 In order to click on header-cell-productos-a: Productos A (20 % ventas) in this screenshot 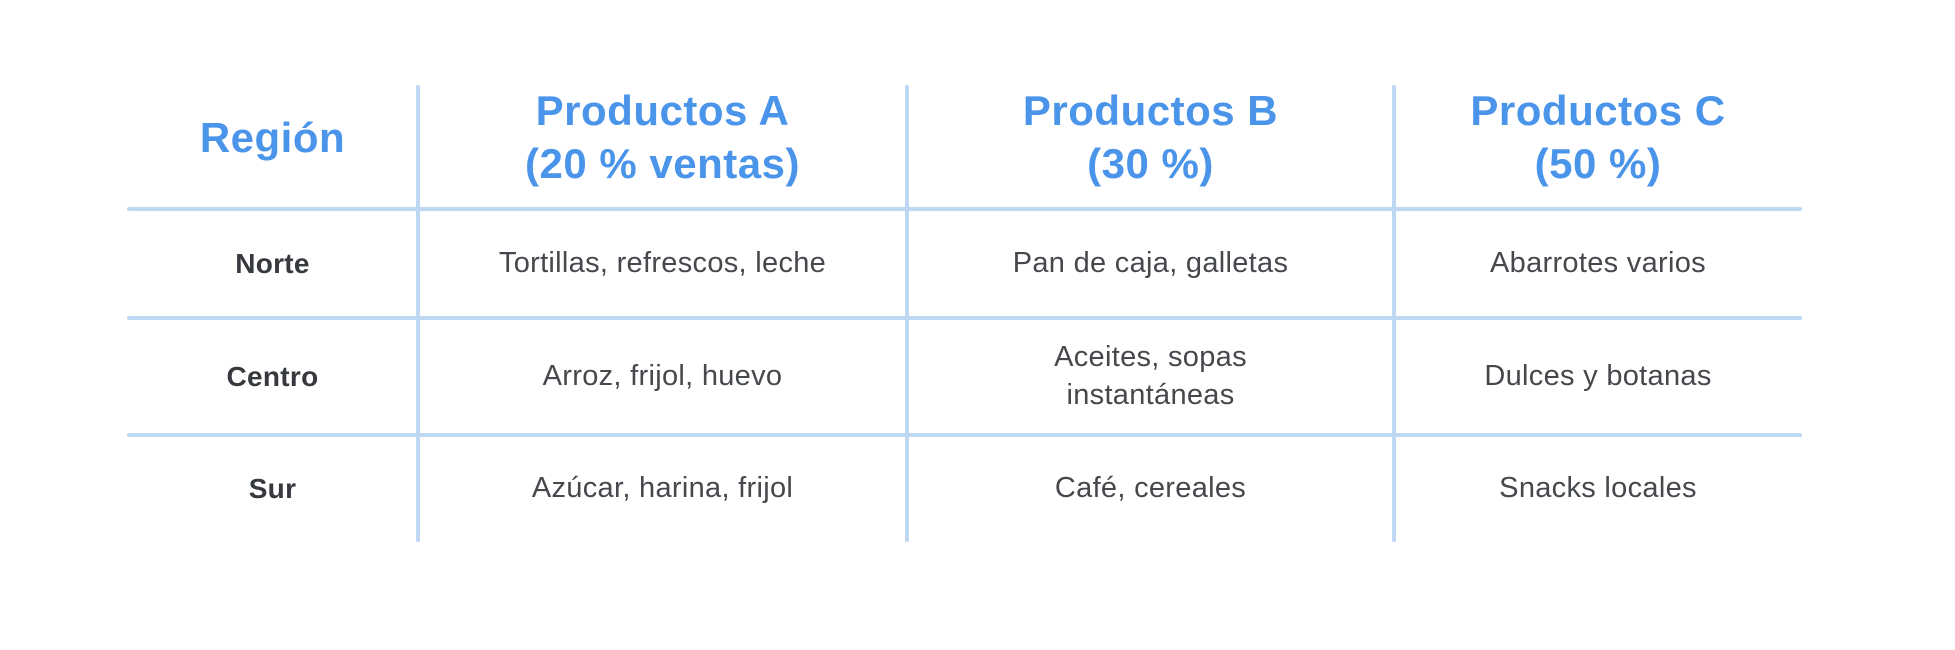, I will do `click(662, 147)`.